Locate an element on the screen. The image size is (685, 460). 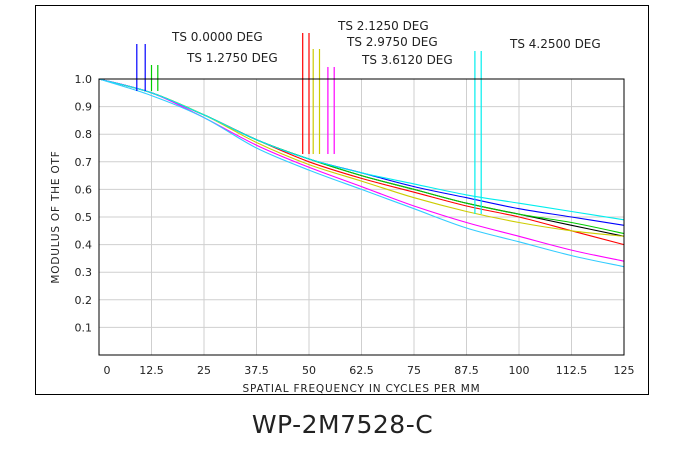
x-tick-label: 0 is located at coordinates (107, 370).